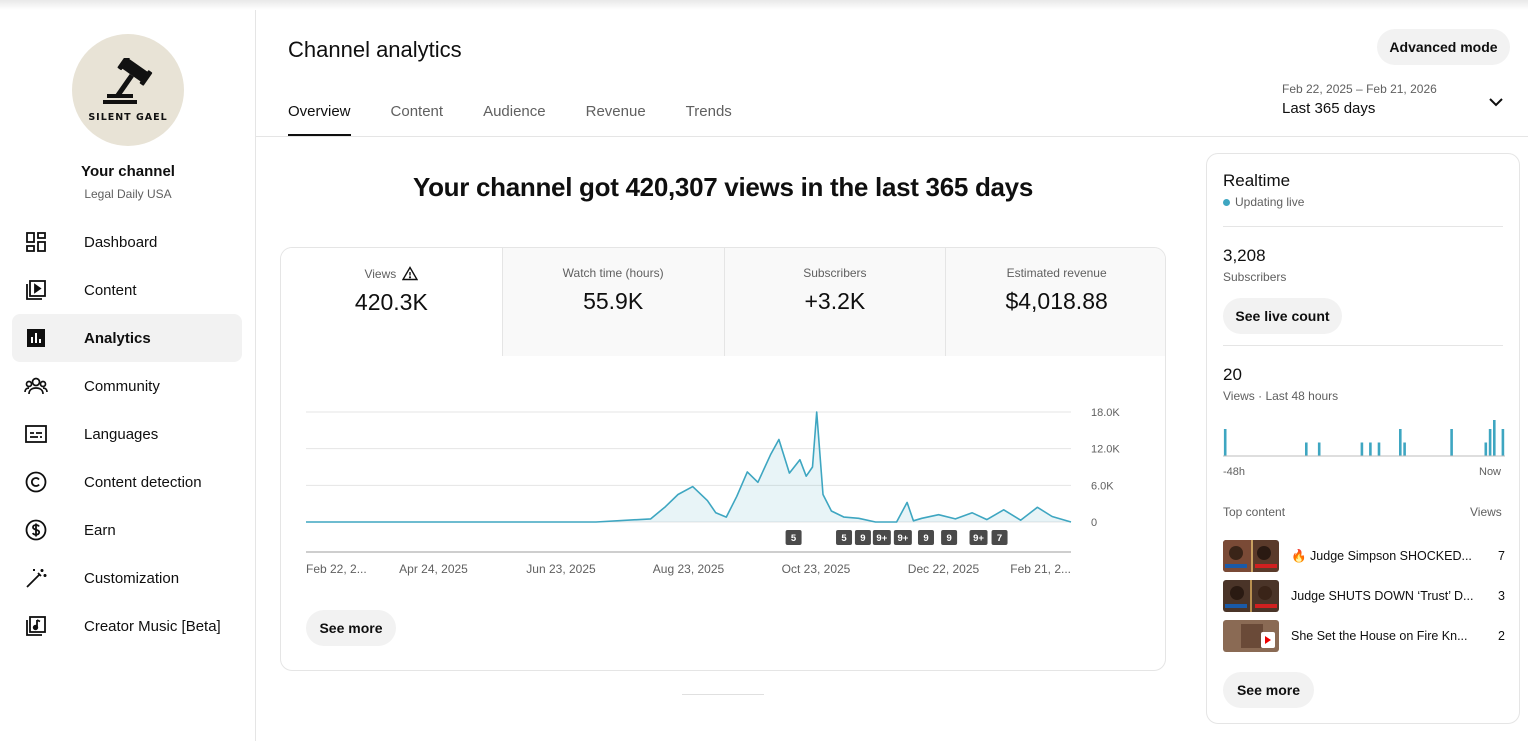 Image resolution: width=1528 pixels, height=741 pixels. I want to click on sidebar-item-analytics: Analytics, so click(127, 338).